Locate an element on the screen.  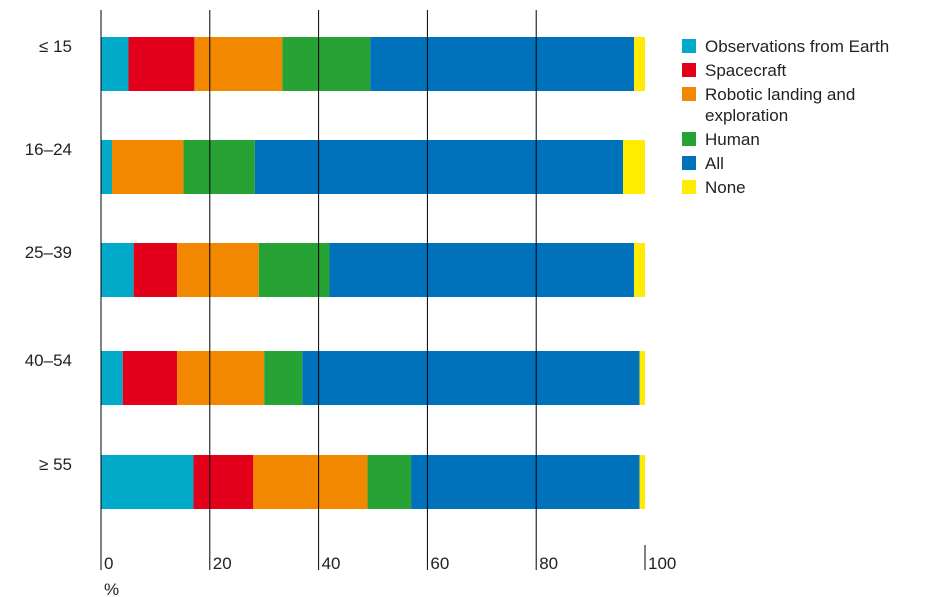
category-label-1: 16–24 is located at coordinates (48, 149).